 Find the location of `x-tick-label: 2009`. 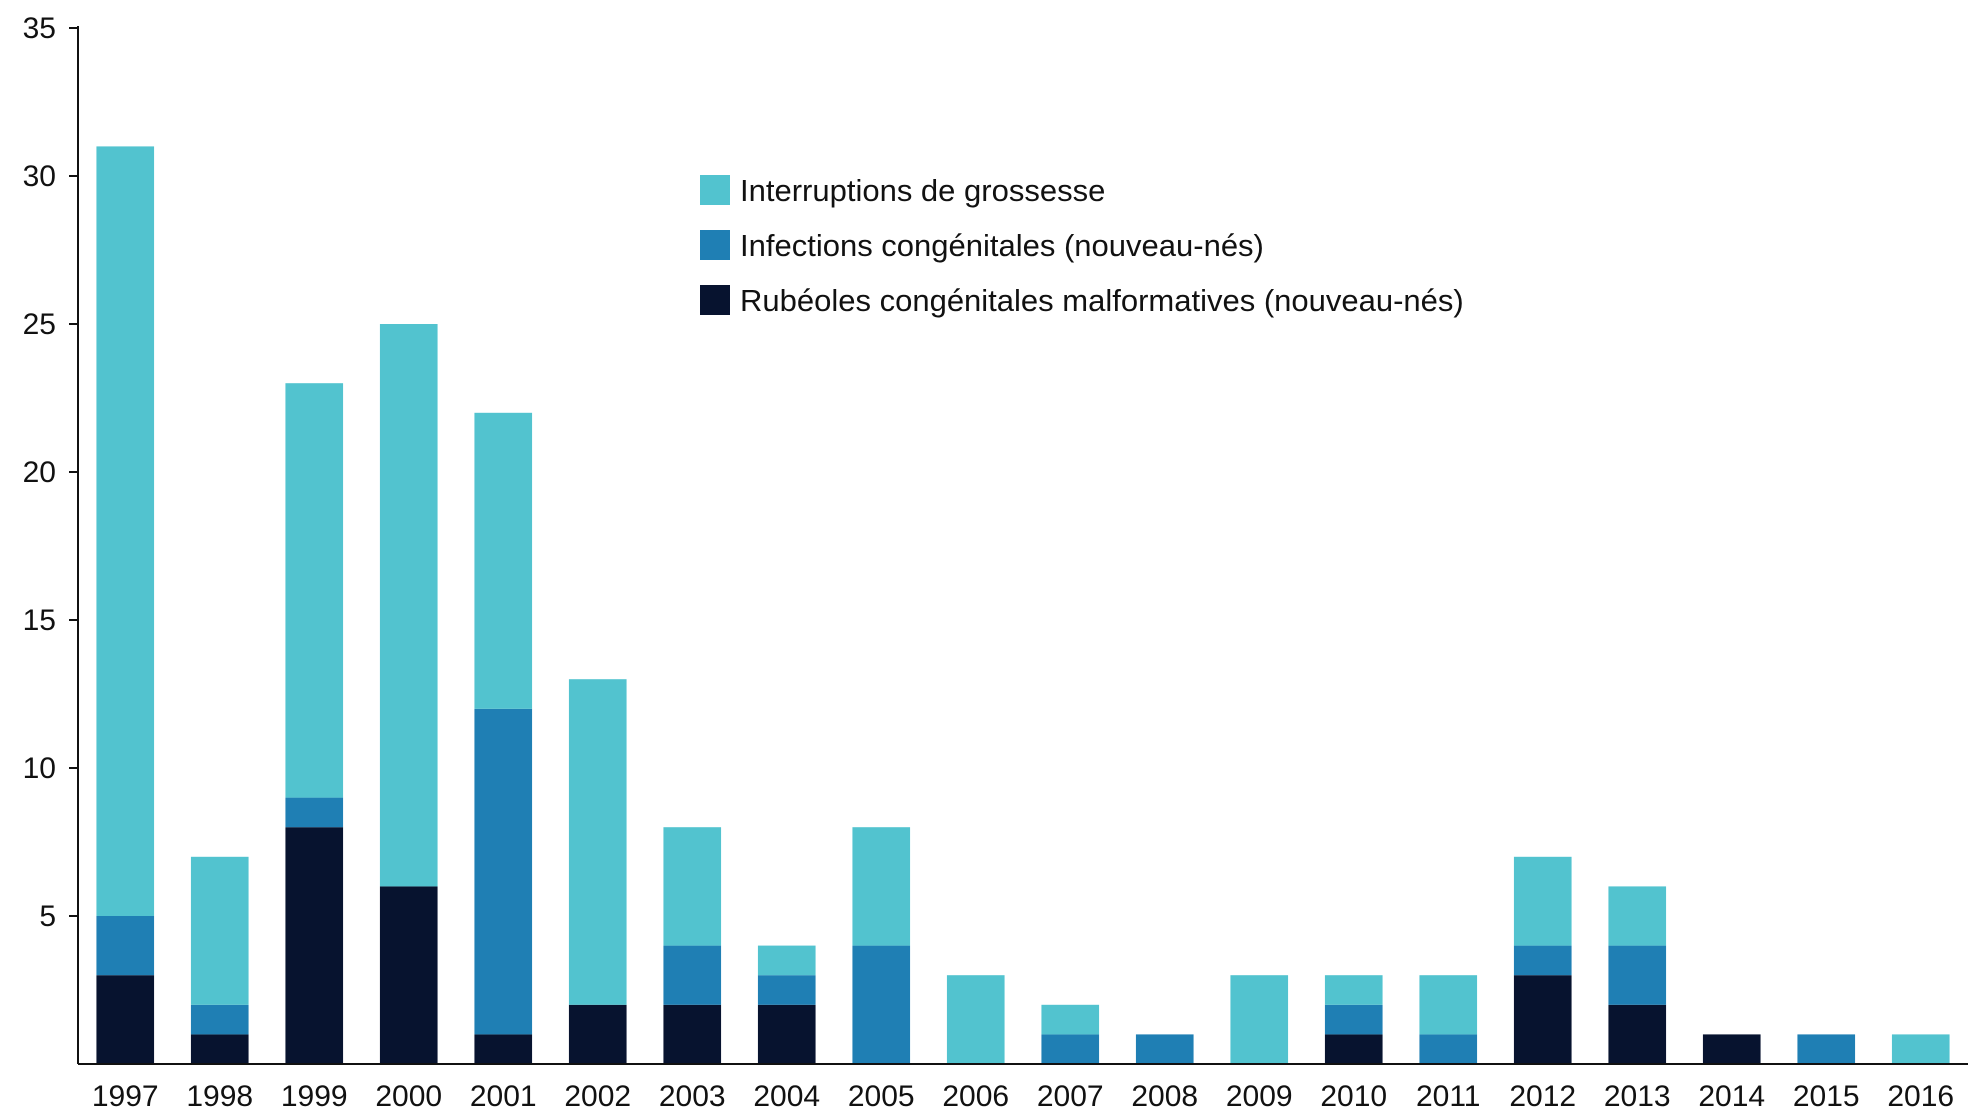

x-tick-label: 2009 is located at coordinates (1259, 1096).